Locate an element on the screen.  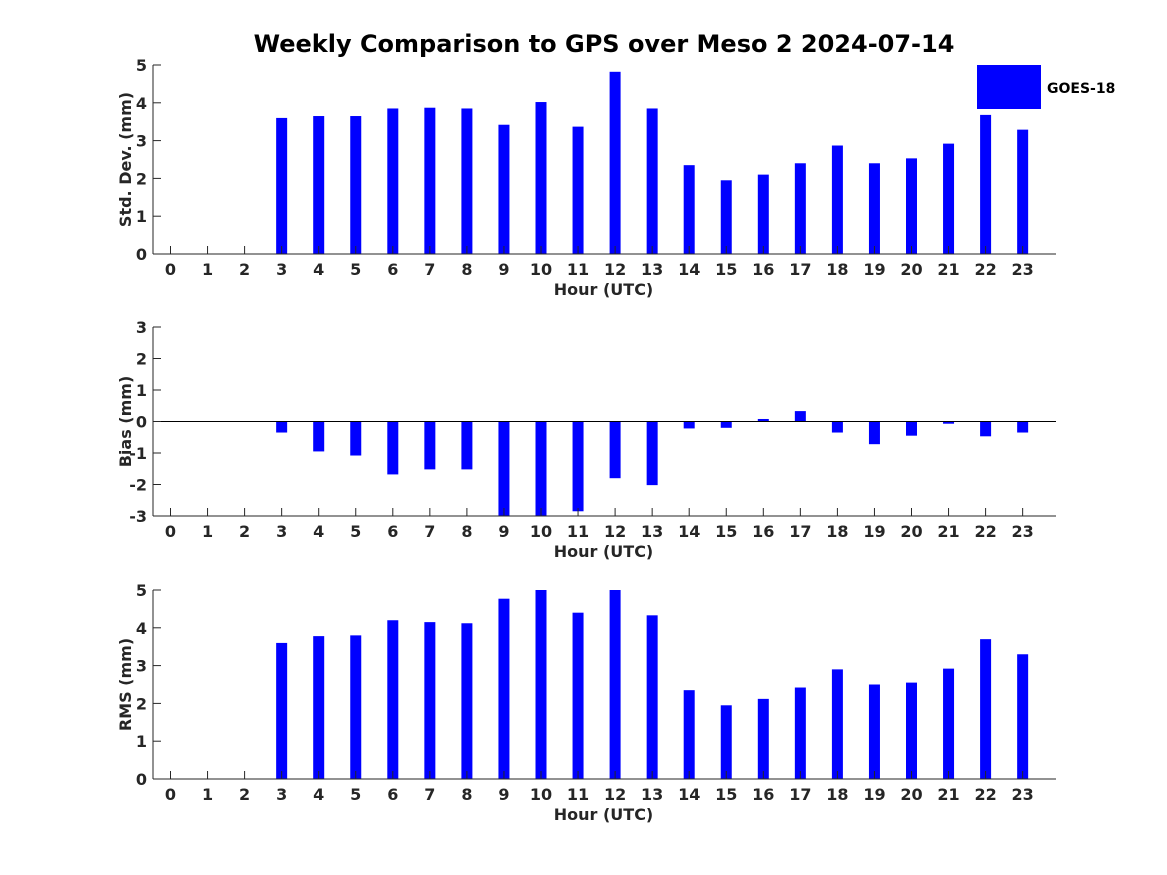
legend: GOES-18 is located at coordinates (1046, 87).